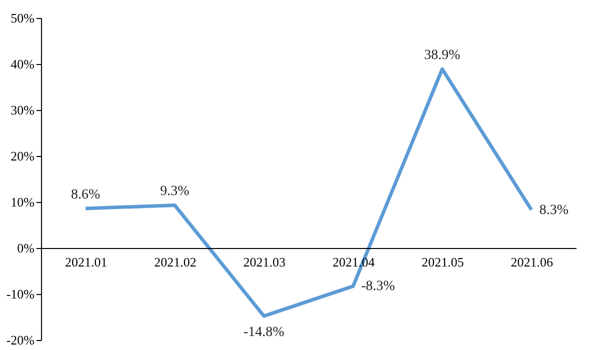 The height and width of the screenshot is (350, 600). What do you see at coordinates (554, 210) in the screenshot?
I see `data-label: 8.3%` at bounding box center [554, 210].